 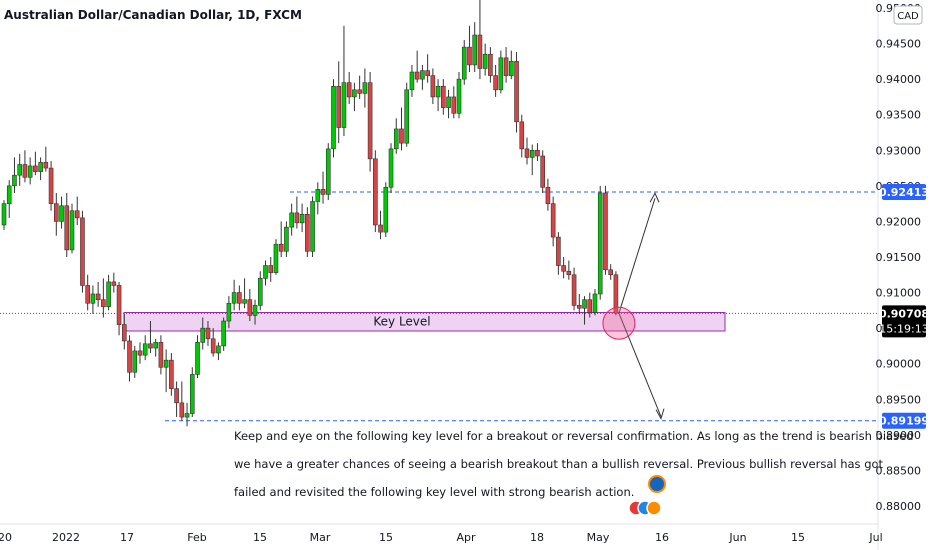 What do you see at coordinates (899, 44) in the screenshot?
I see `price-tick-label: 0.94500` at bounding box center [899, 44].